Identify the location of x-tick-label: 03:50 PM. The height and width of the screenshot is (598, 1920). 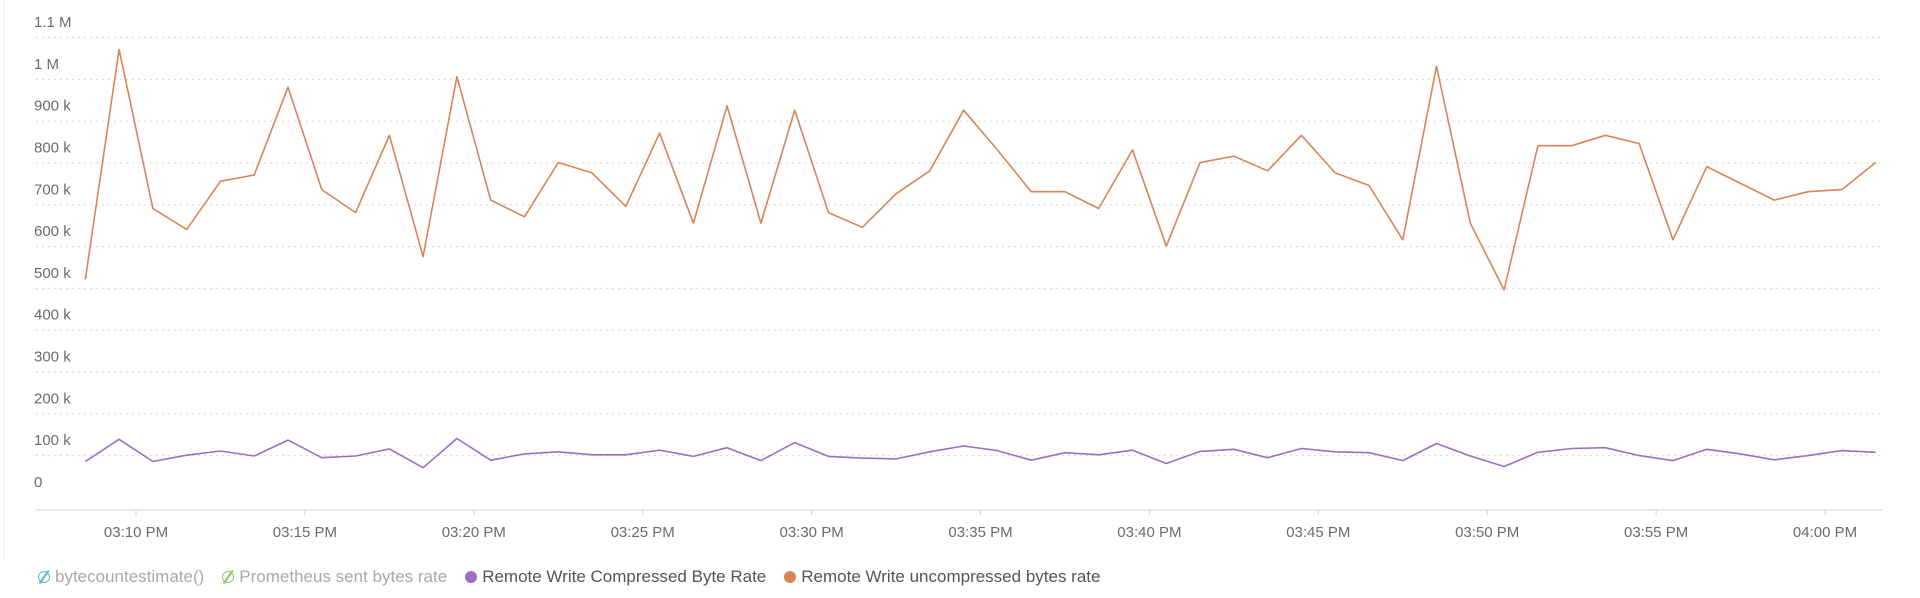
(1487, 532).